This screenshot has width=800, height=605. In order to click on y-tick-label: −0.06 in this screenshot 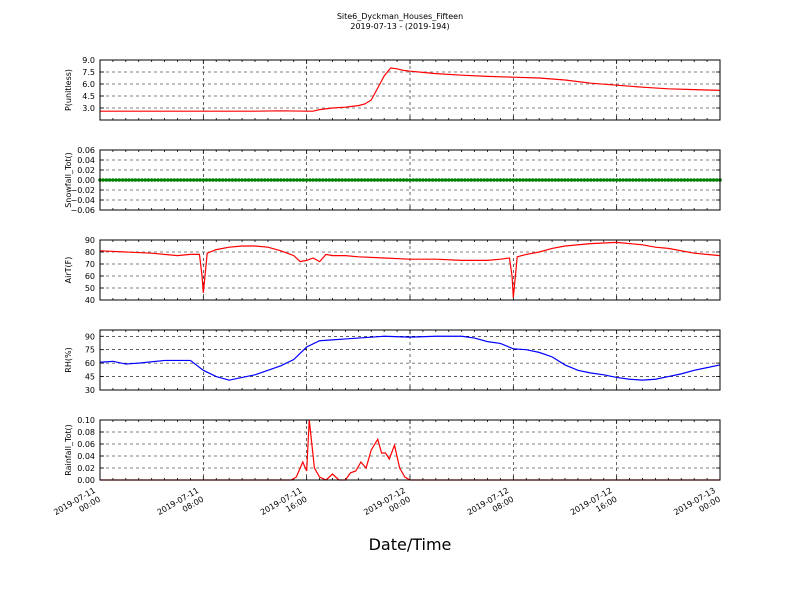, I will do `click(82, 210)`.